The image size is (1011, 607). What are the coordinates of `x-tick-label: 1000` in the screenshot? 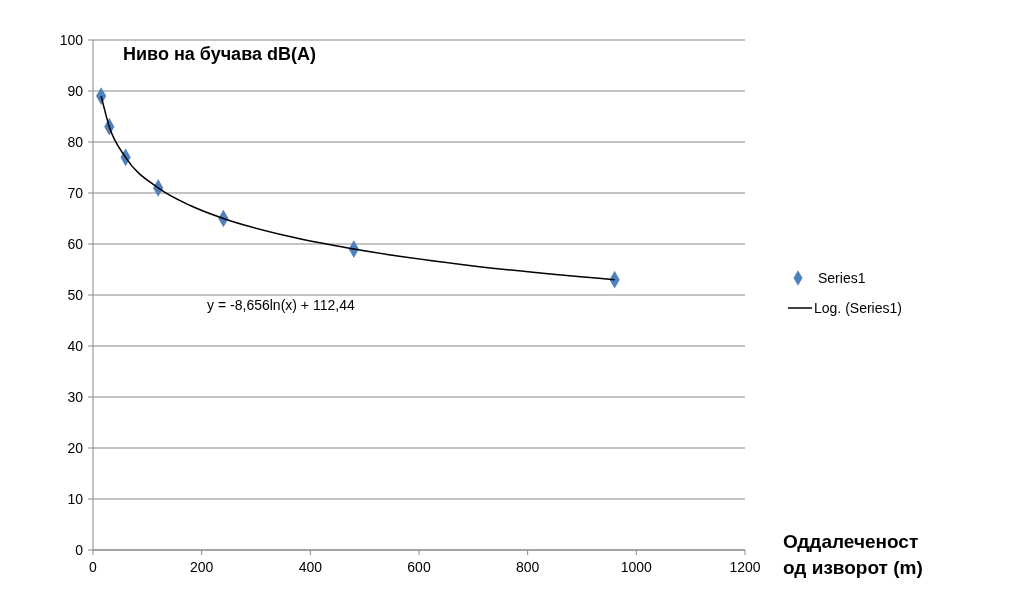 It's located at (636, 567).